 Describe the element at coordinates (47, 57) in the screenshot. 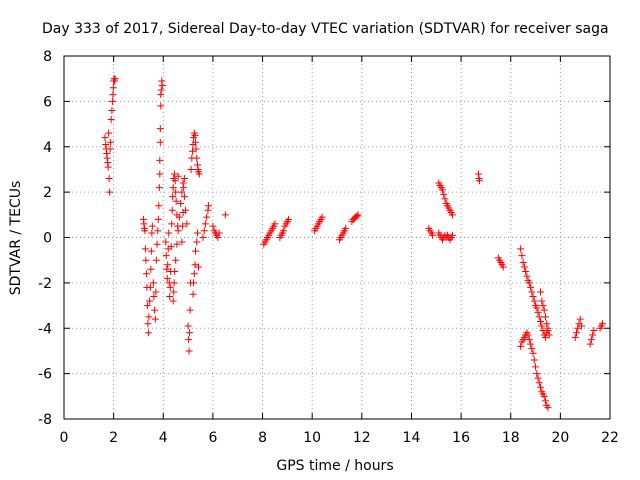

I see `y-tick-label: 8` at that location.